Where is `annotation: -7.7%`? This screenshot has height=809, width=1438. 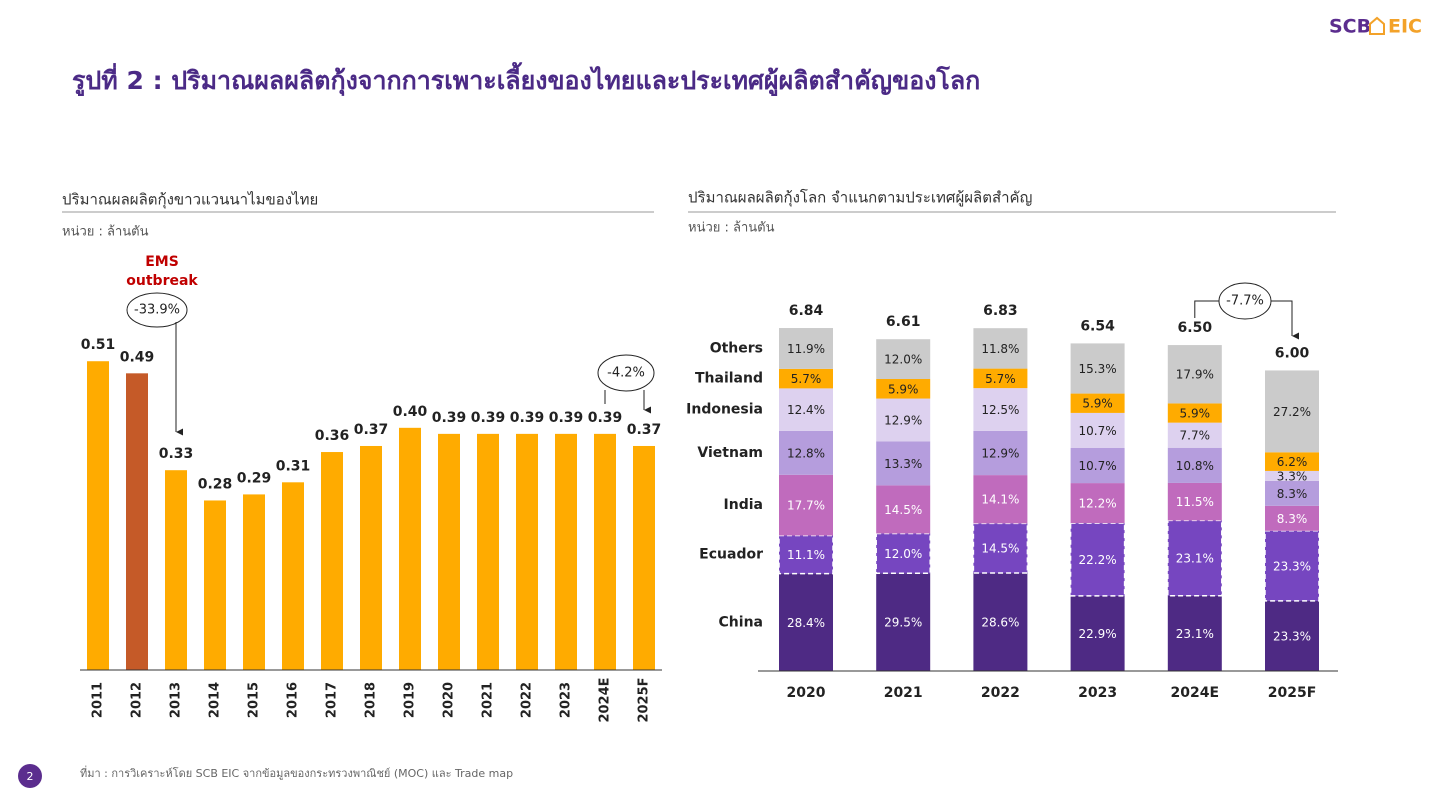 annotation: -7.7% is located at coordinates (1245, 301).